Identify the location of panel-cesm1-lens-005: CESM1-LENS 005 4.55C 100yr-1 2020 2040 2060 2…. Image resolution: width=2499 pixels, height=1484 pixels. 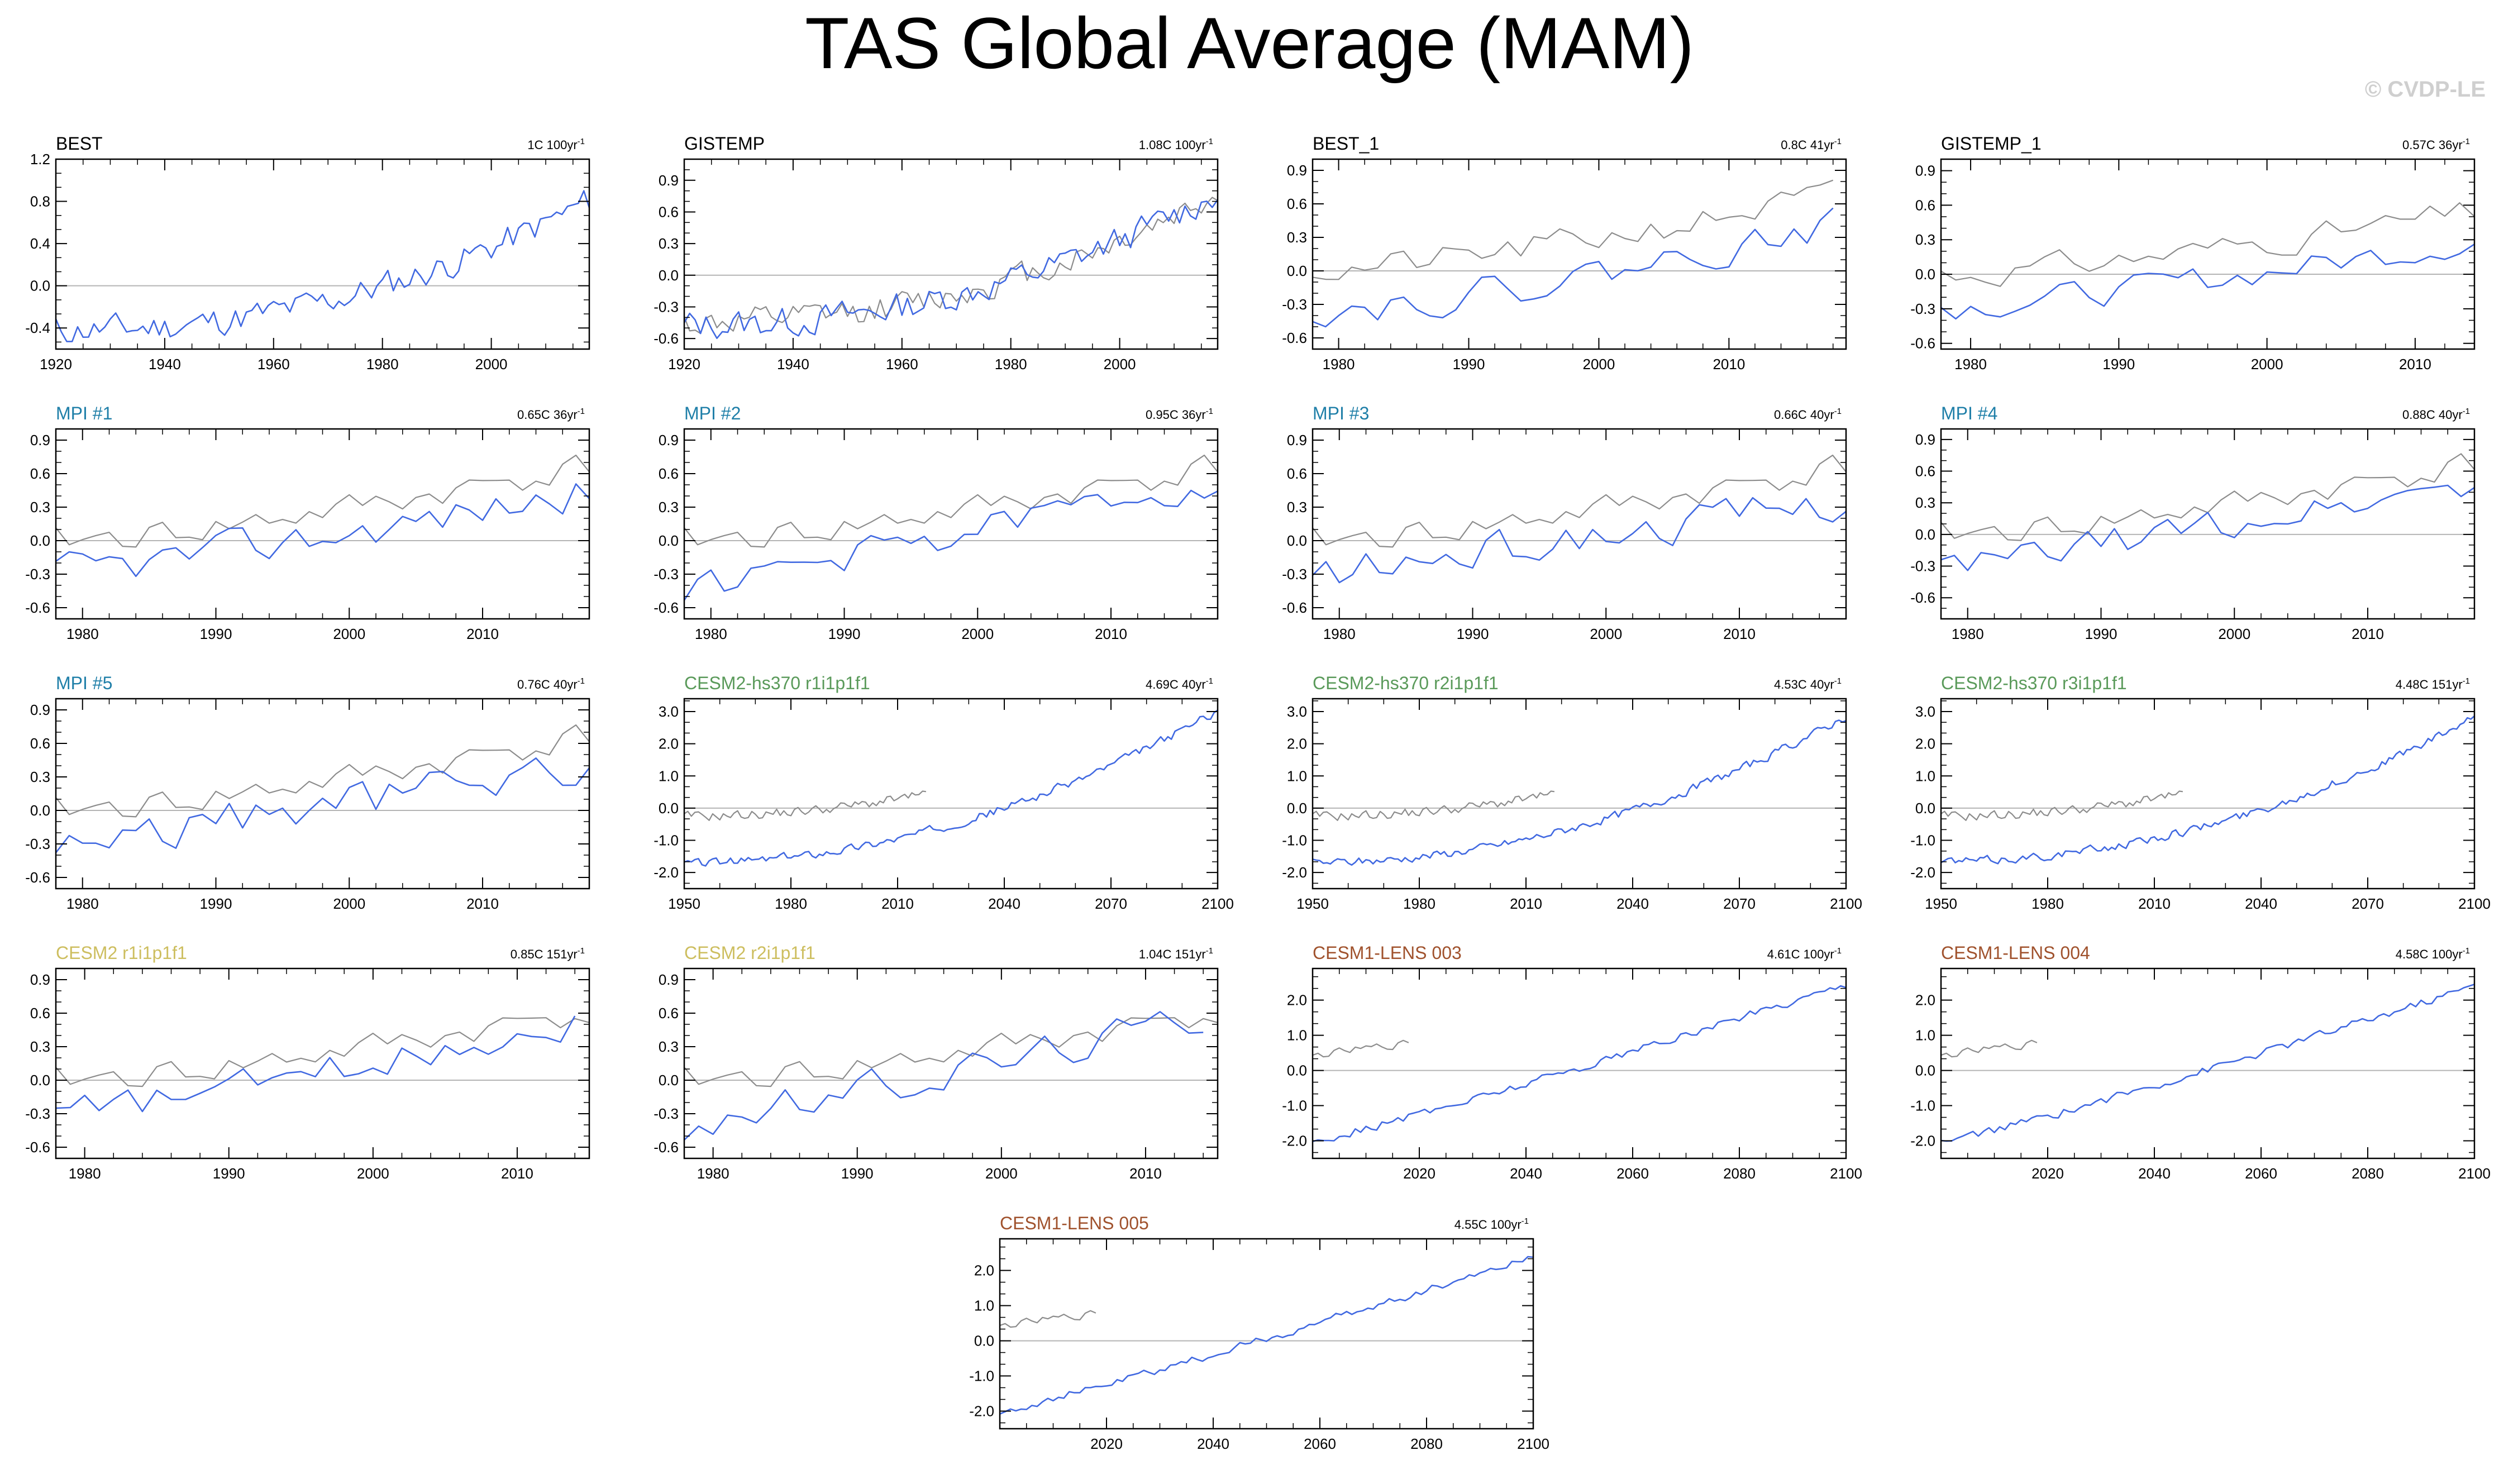
(1259, 1332).